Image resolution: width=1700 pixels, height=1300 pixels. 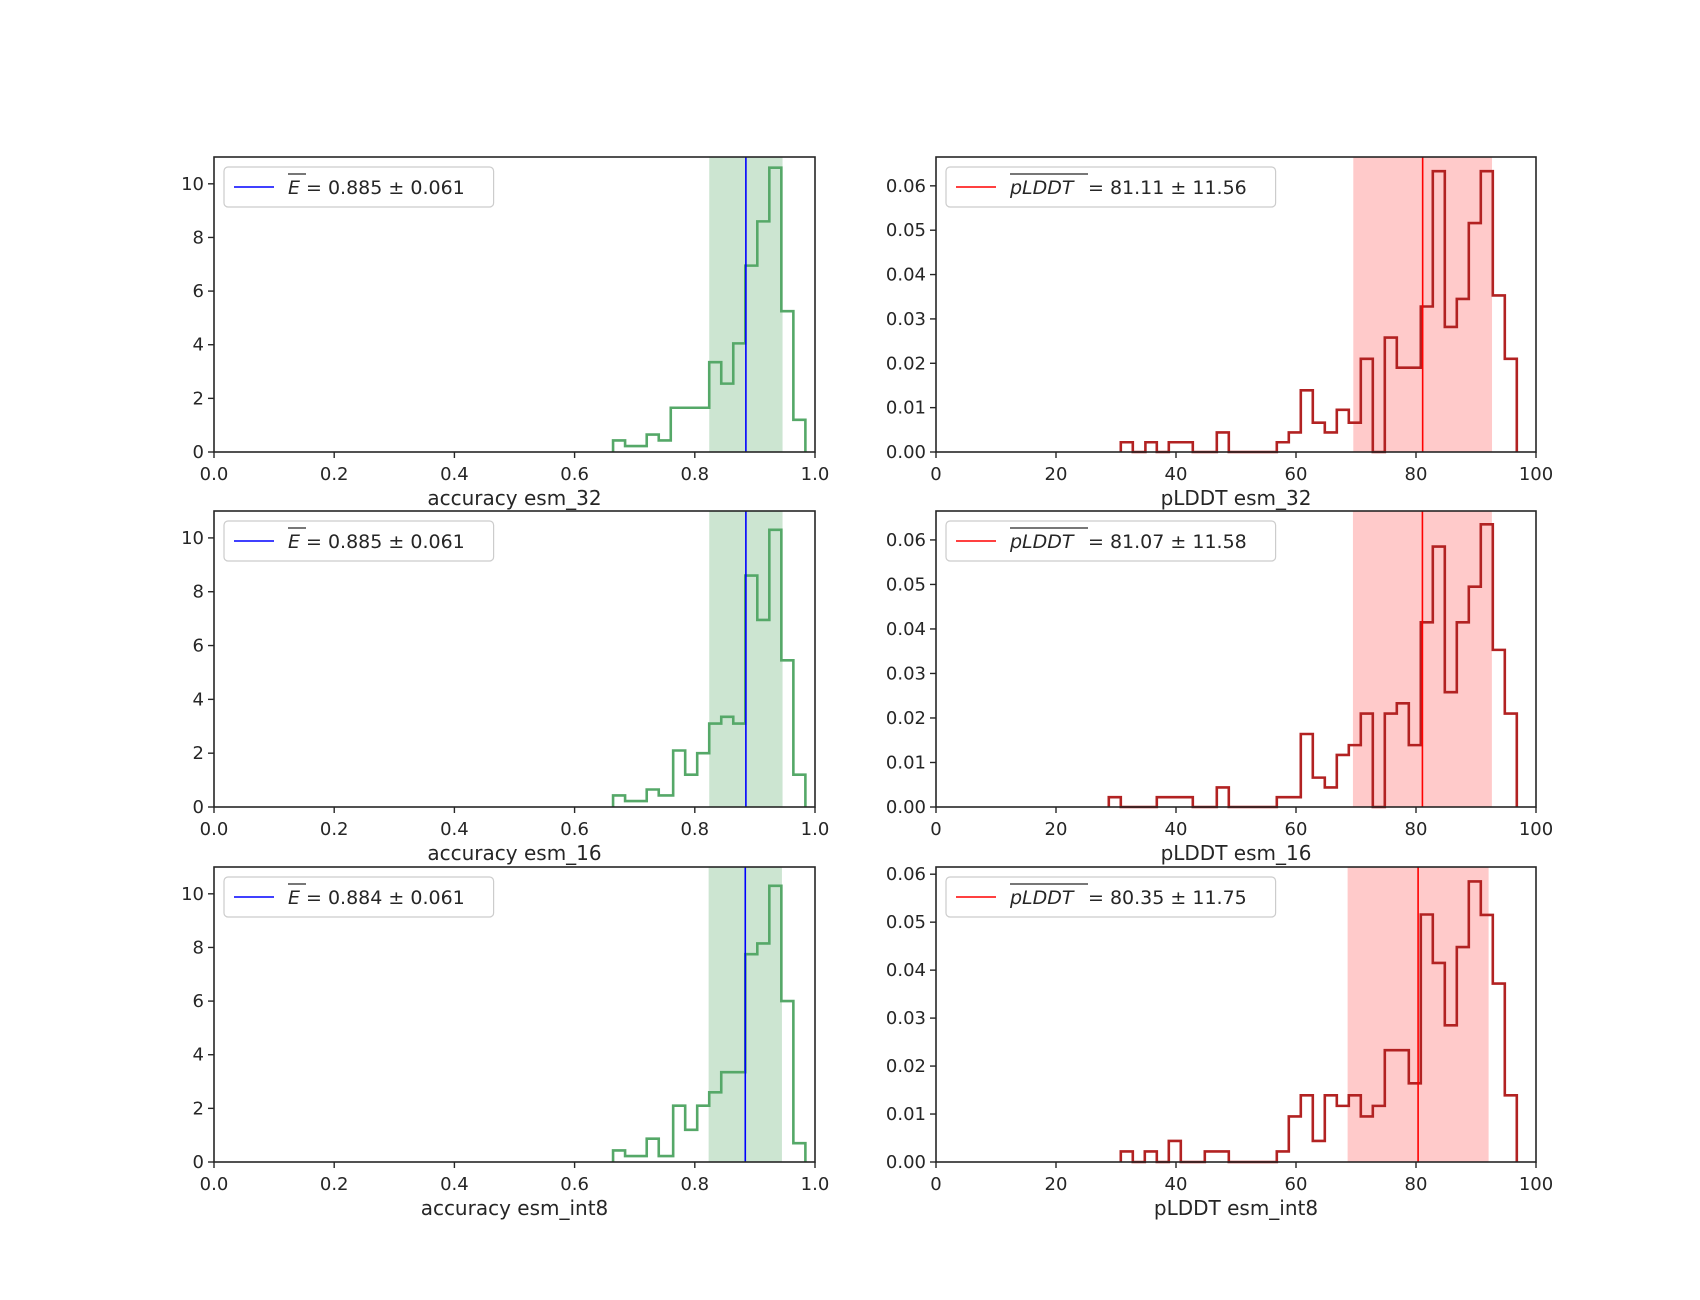 I want to click on legend-value: = 81.11 ± 11.56, so click(x=1167, y=188).